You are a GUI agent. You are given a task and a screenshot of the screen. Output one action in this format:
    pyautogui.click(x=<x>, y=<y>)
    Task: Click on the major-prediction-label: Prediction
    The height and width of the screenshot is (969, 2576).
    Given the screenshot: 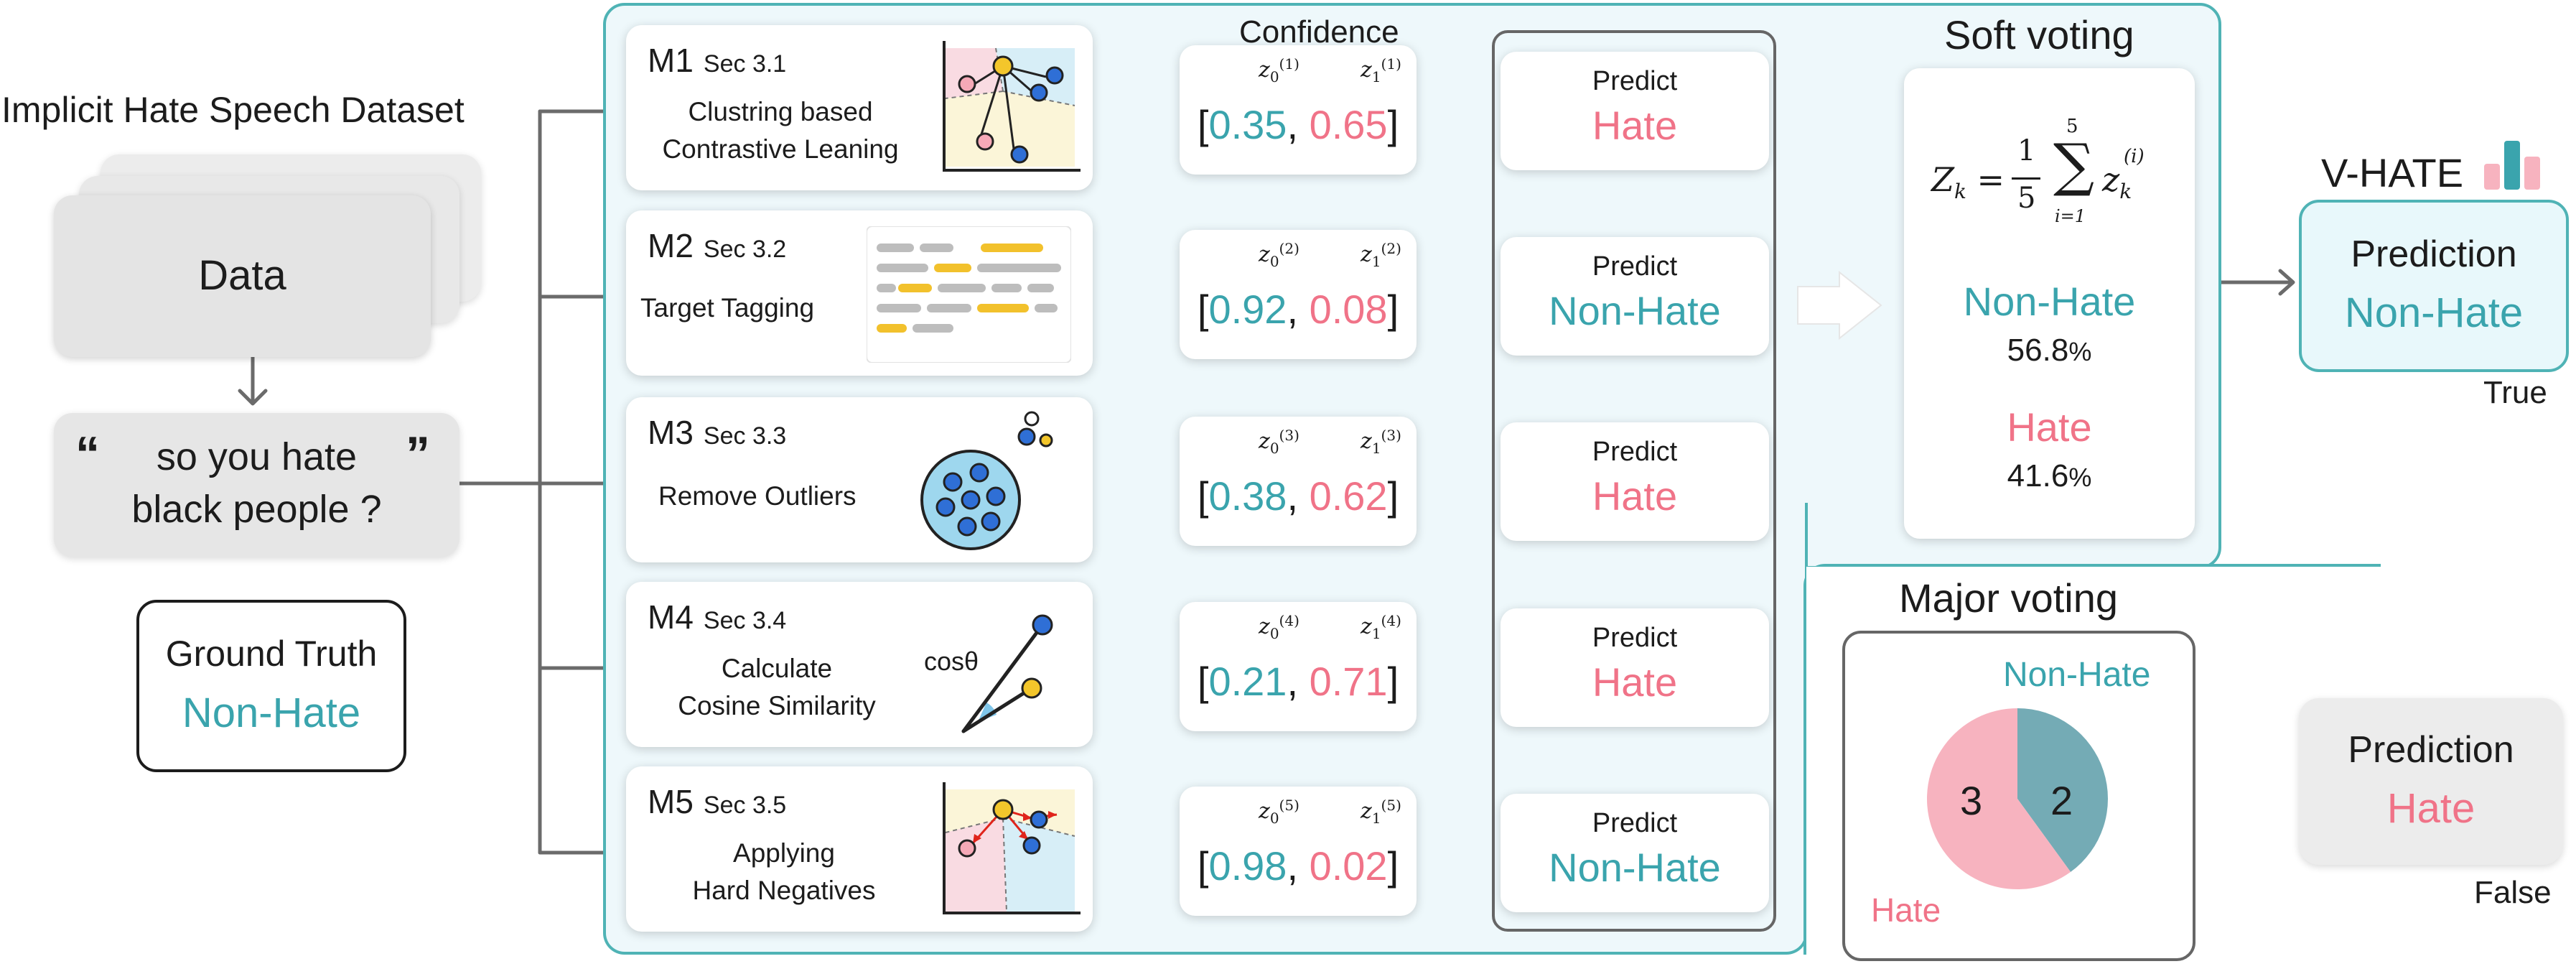 What is the action you would take?
    pyautogui.click(x=2431, y=750)
    